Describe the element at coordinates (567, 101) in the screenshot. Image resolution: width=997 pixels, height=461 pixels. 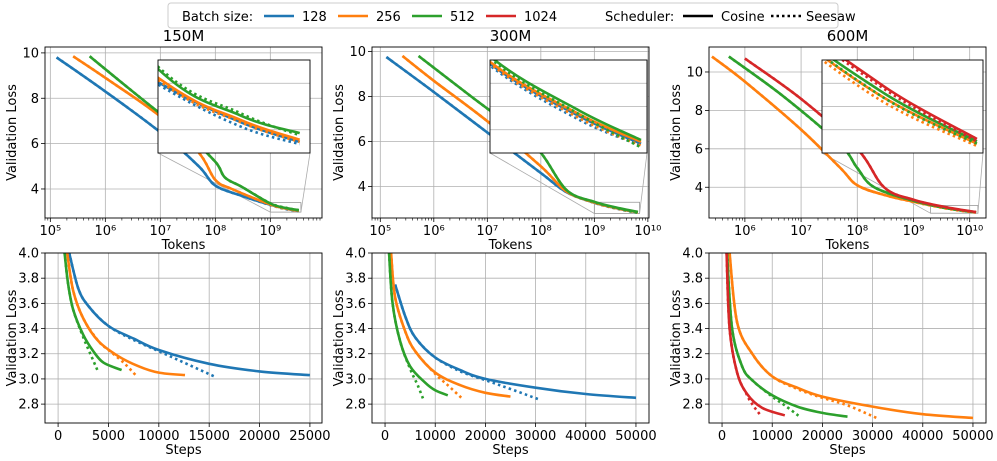
I see `inset-series-512-cosine` at that location.